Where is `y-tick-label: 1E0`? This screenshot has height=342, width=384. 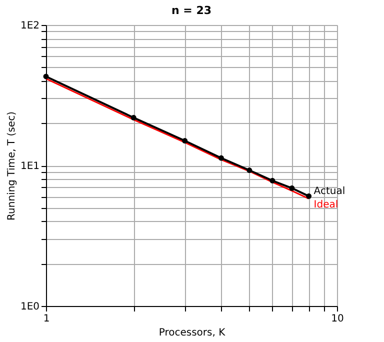 y-tick-label: 1E0 is located at coordinates (30, 307).